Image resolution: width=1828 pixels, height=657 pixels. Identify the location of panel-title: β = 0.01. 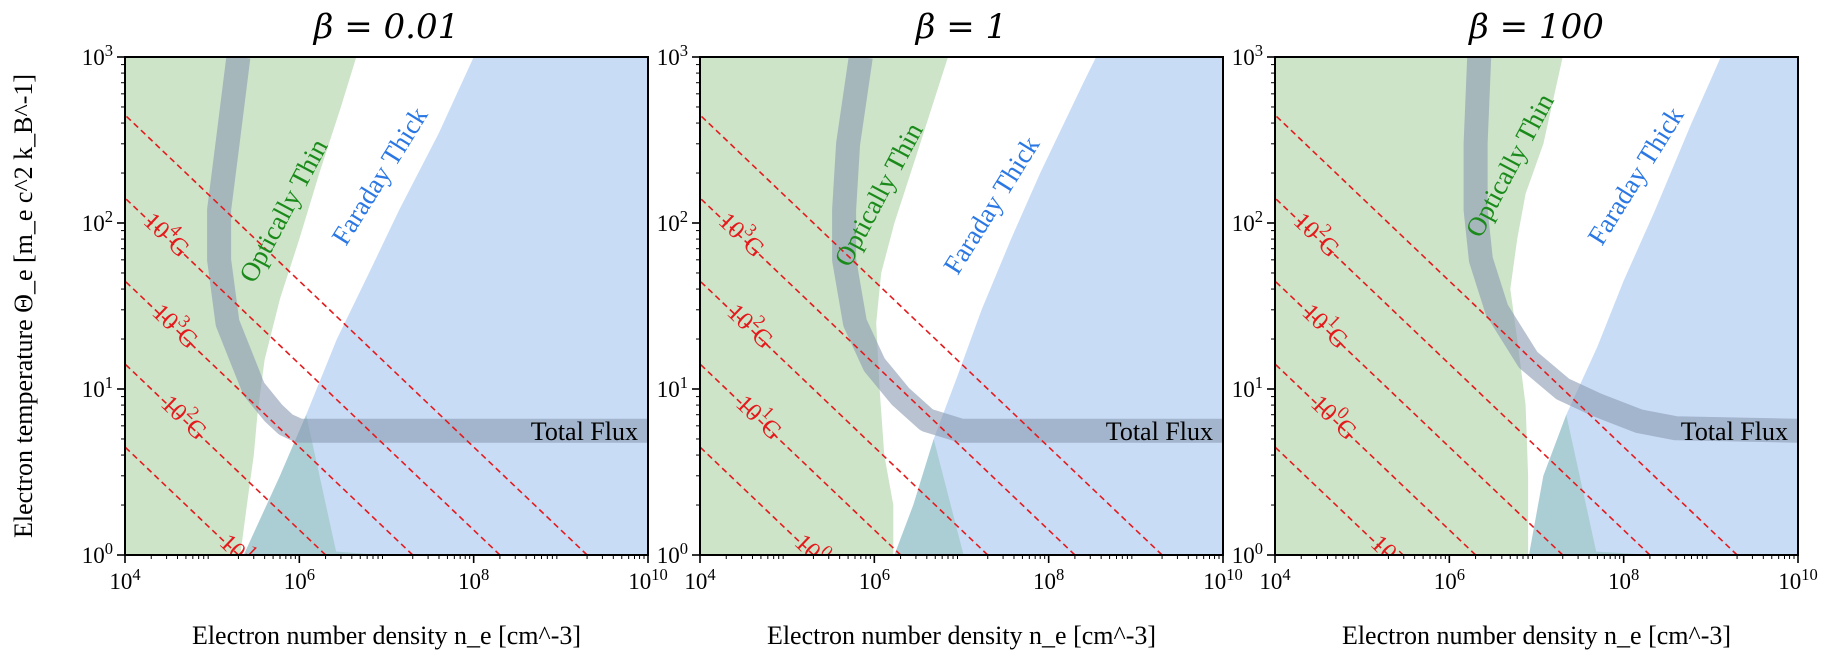
(385, 27).